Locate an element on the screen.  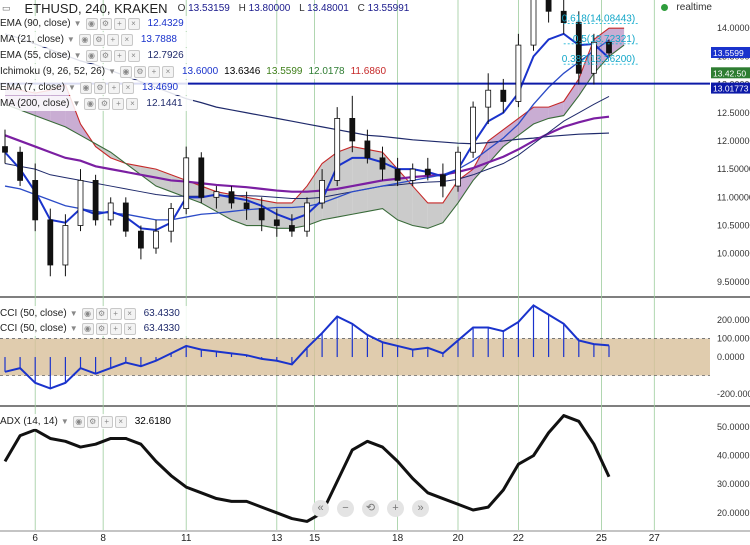
legend-adx: ADX (14, 14) ▼ ◉ ⚙ + × 32.6180 is located at coordinates (90, 421).